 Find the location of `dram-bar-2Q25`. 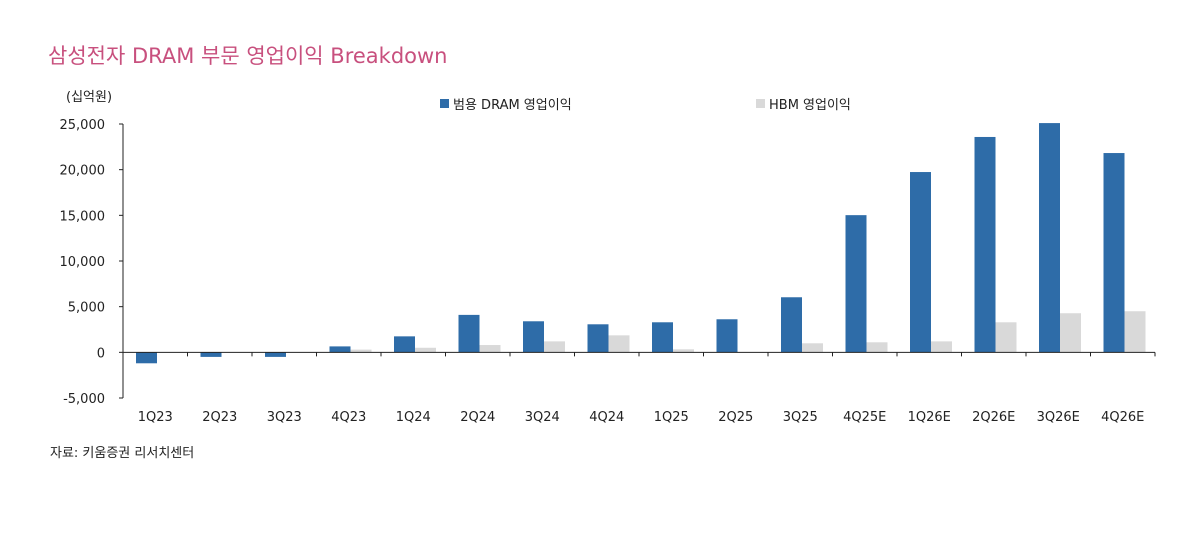

dram-bar-2Q25 is located at coordinates (727, 336).